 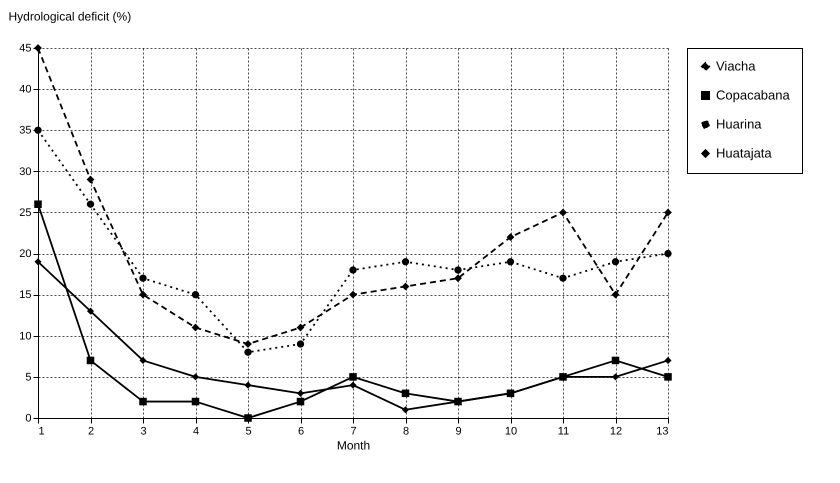 What do you see at coordinates (28, 377) in the screenshot?
I see `y-tick-label: 5` at bounding box center [28, 377].